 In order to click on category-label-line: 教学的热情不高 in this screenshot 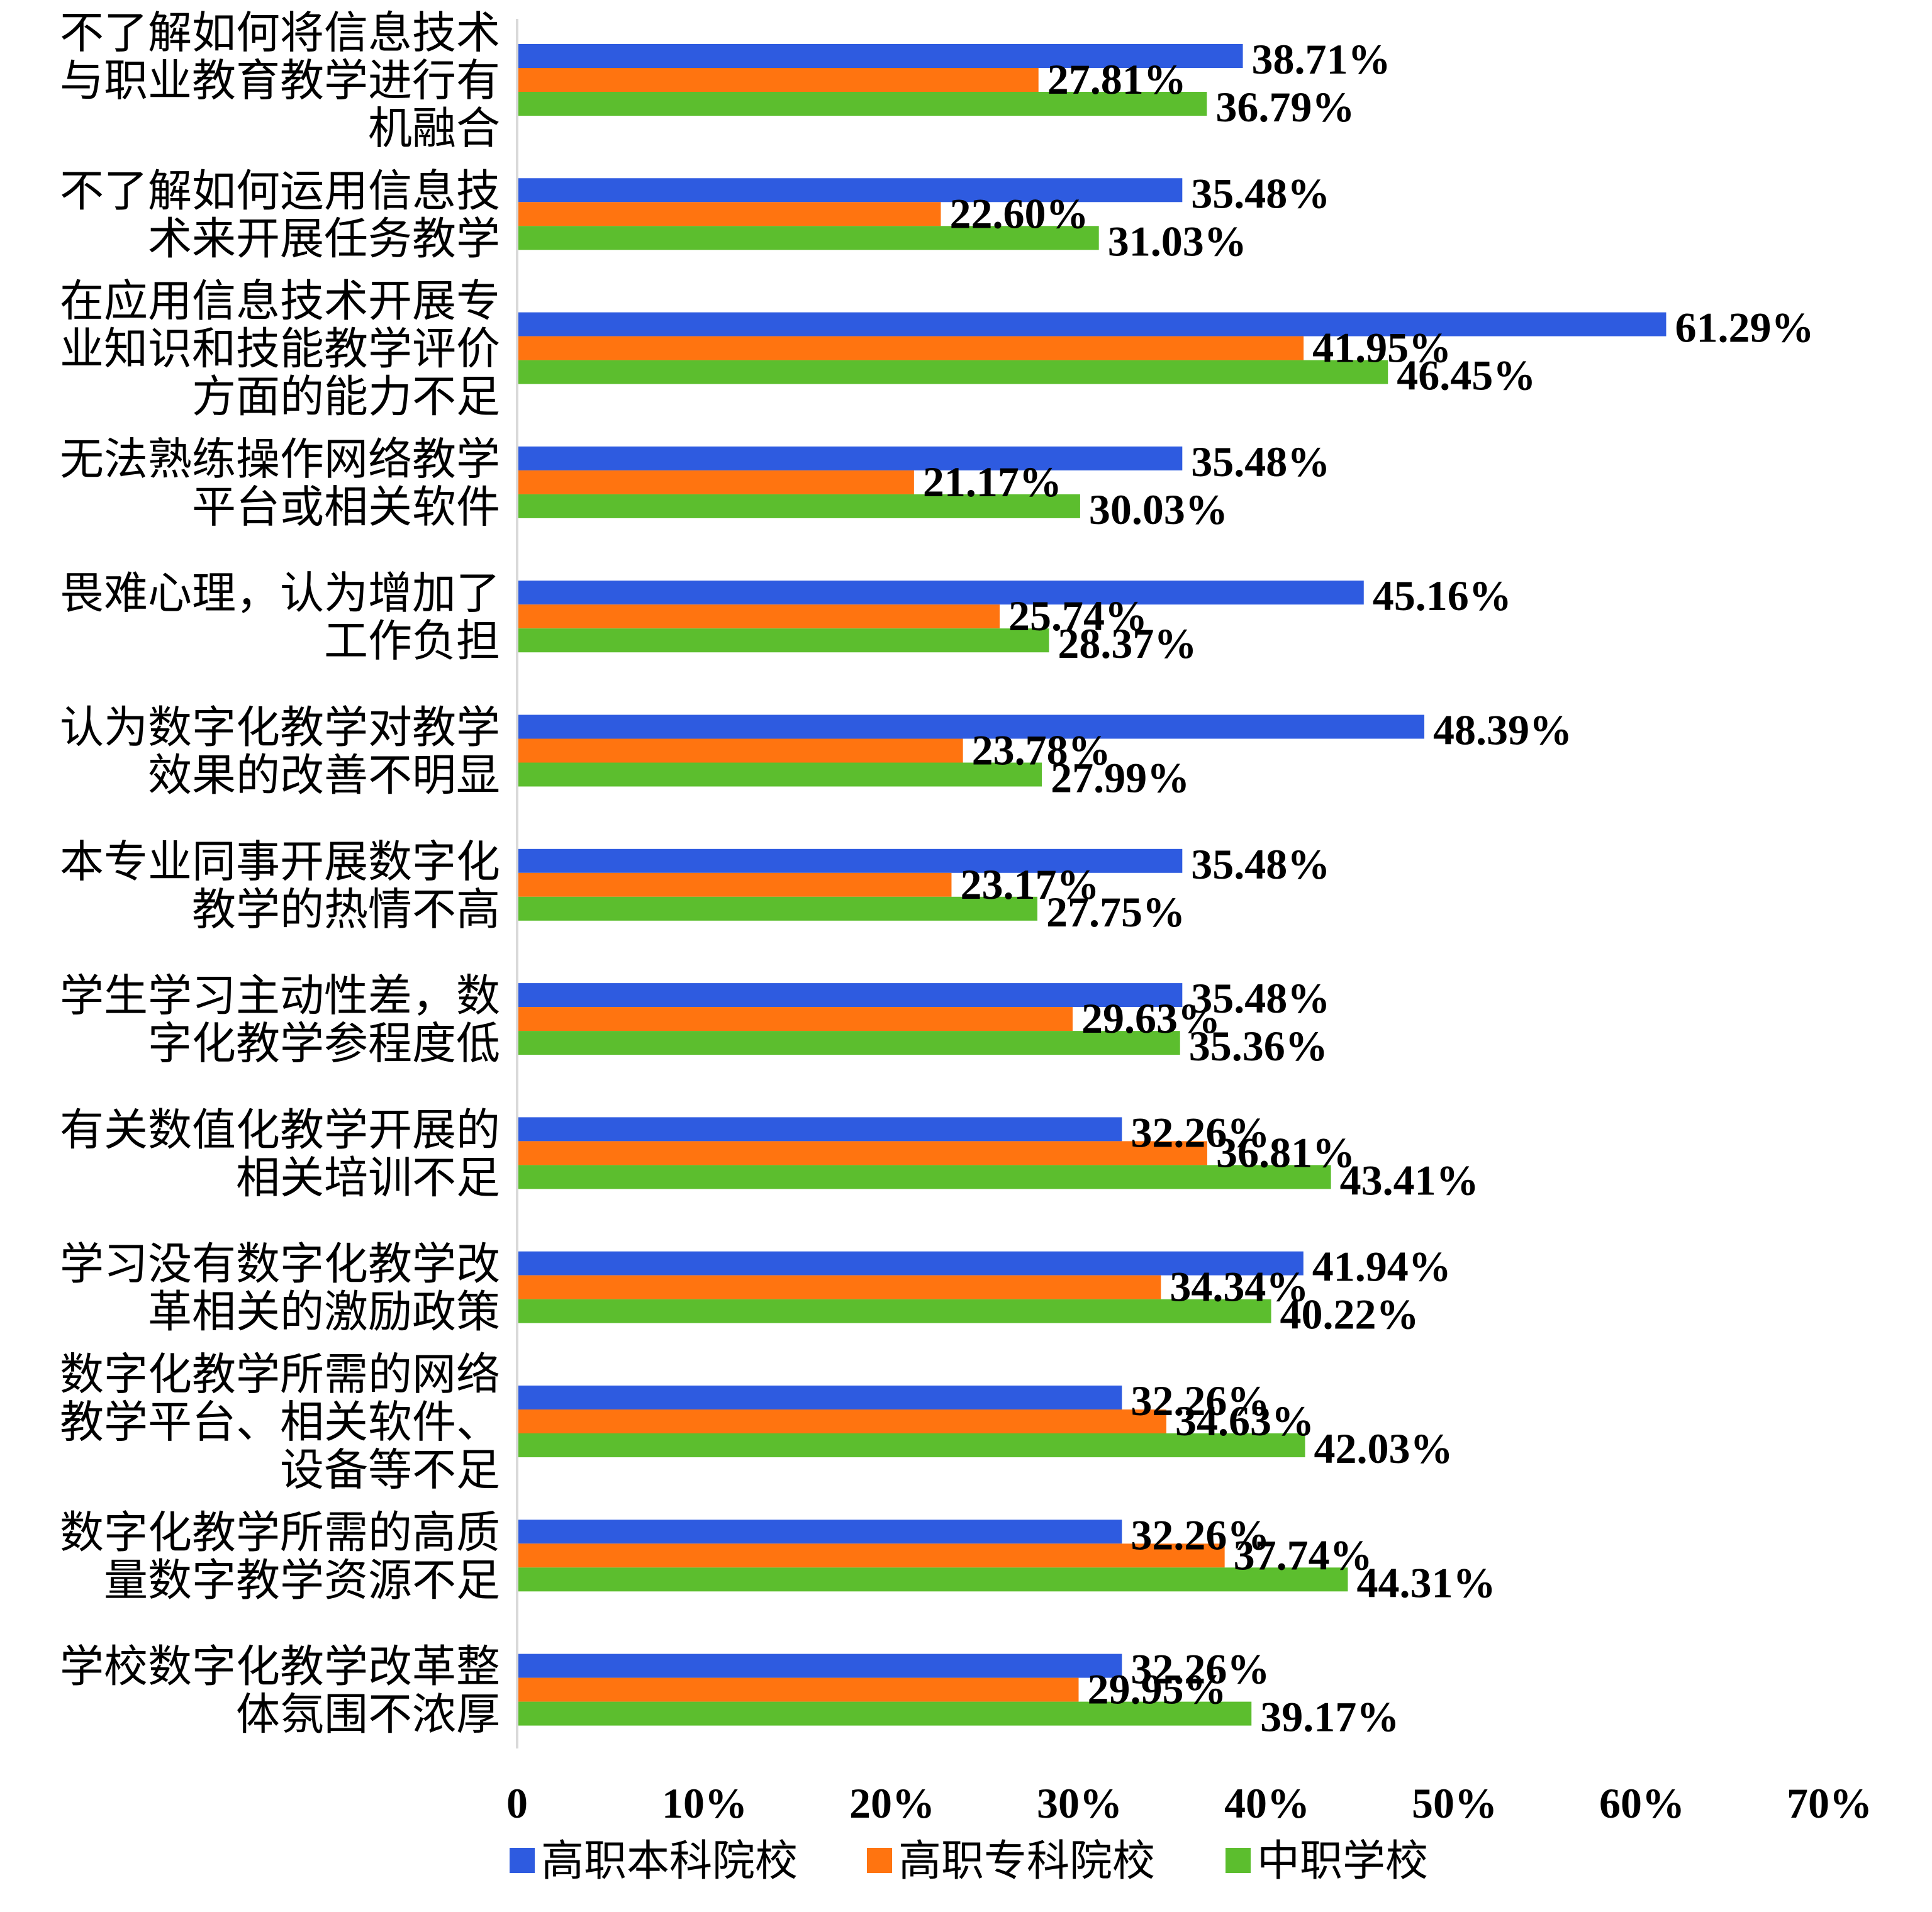, I will do `click(346, 909)`.